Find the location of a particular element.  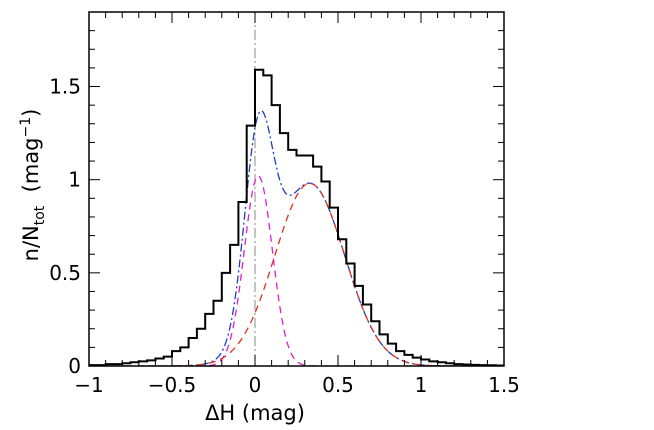

y-axis-label-unit-sup: −1 is located at coordinates (26, 127).